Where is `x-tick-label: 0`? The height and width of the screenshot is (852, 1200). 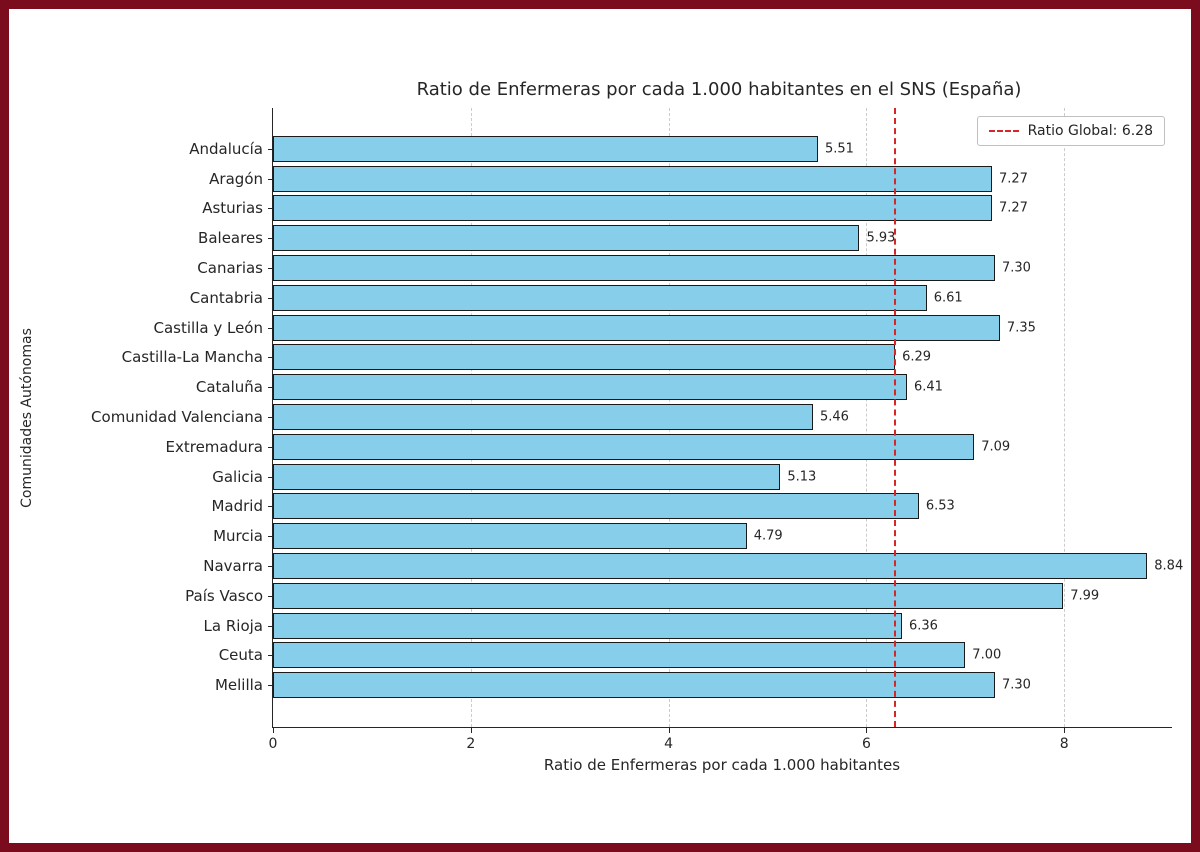 x-tick-label: 0 is located at coordinates (273, 744).